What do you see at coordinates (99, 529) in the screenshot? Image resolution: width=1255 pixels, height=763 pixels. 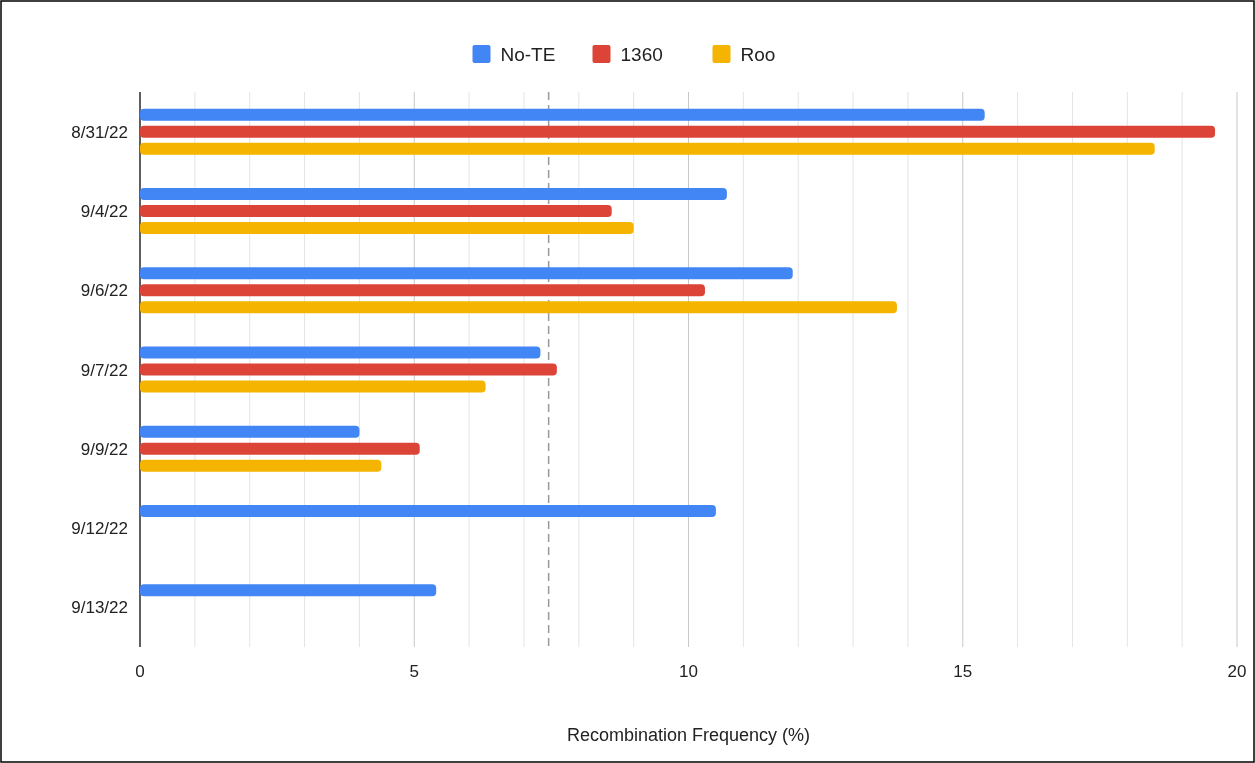 I see `y-tick-label: 9/12/22` at bounding box center [99, 529].